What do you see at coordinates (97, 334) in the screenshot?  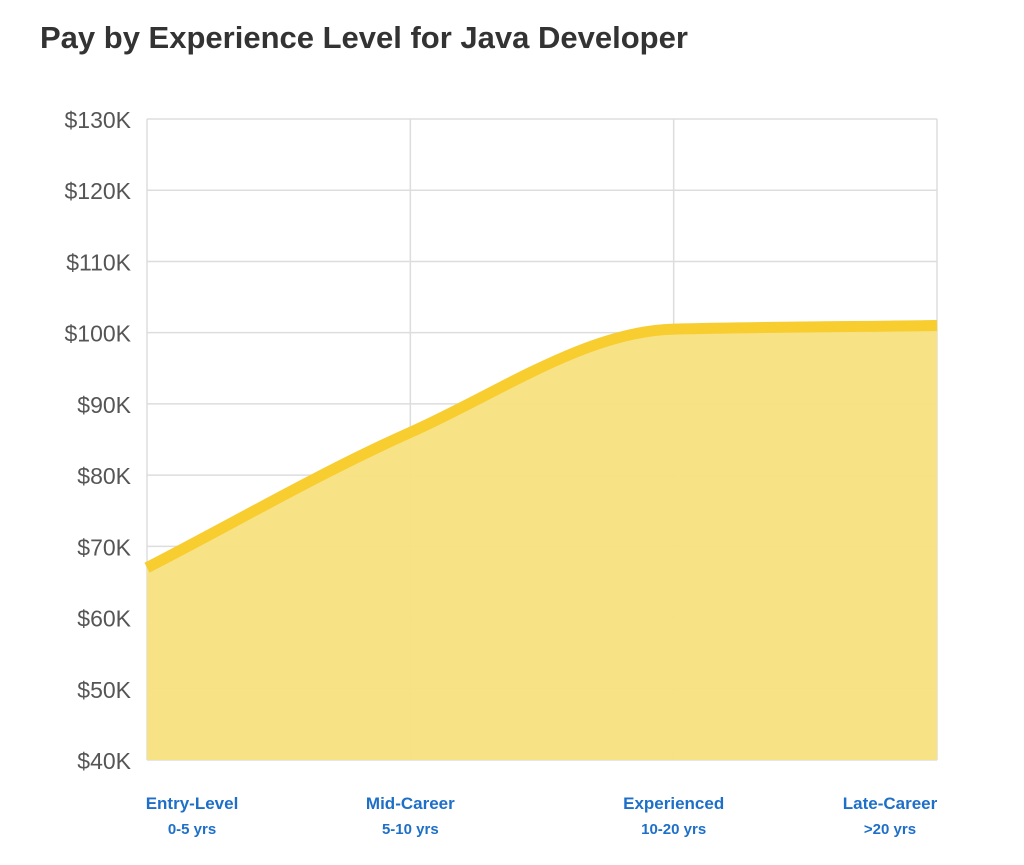 I see `y-tick-label: $100K` at bounding box center [97, 334].